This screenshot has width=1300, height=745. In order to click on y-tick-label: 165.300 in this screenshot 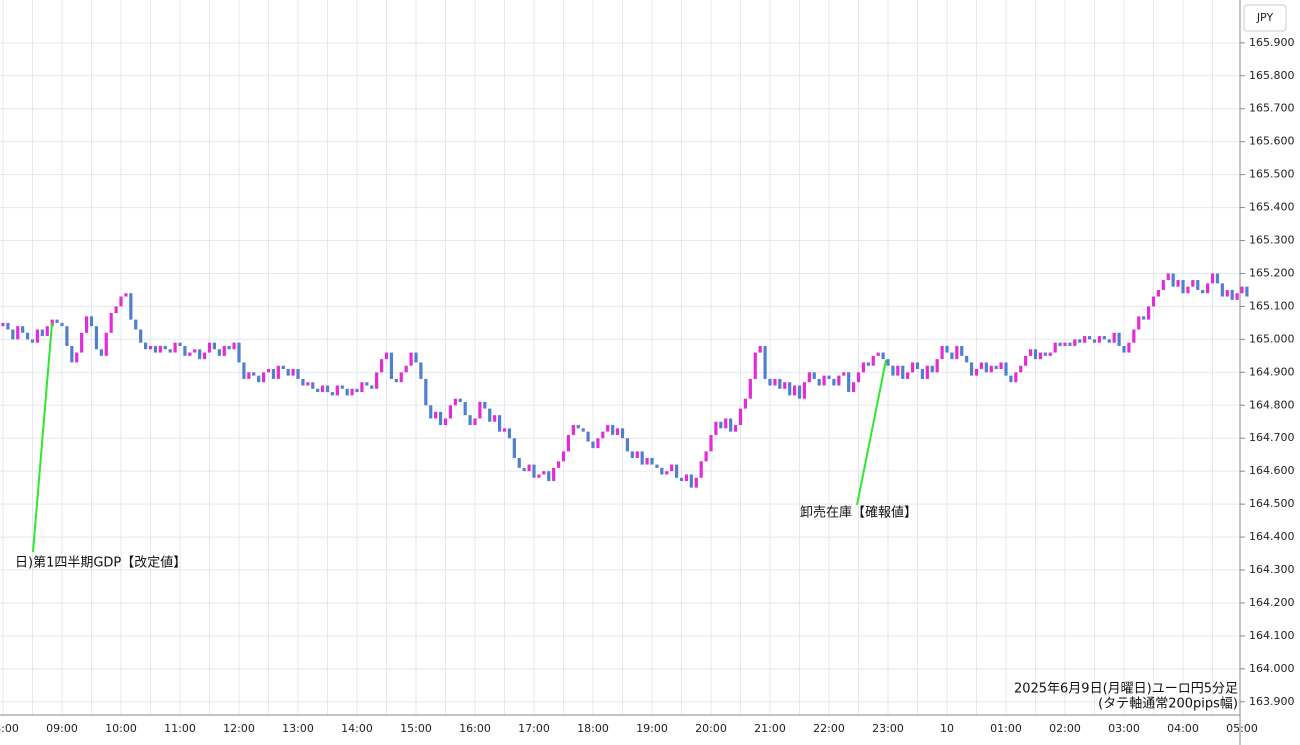, I will do `click(1272, 240)`.